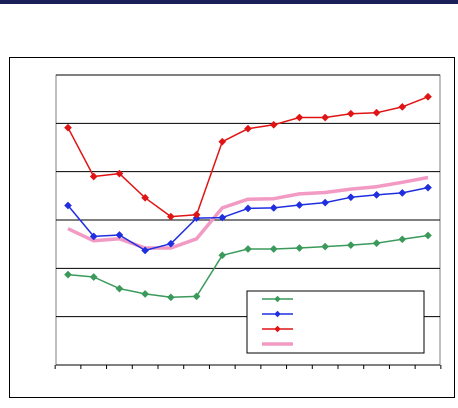 The image size is (458, 408). I want to click on x-axis, so click(248, 366).